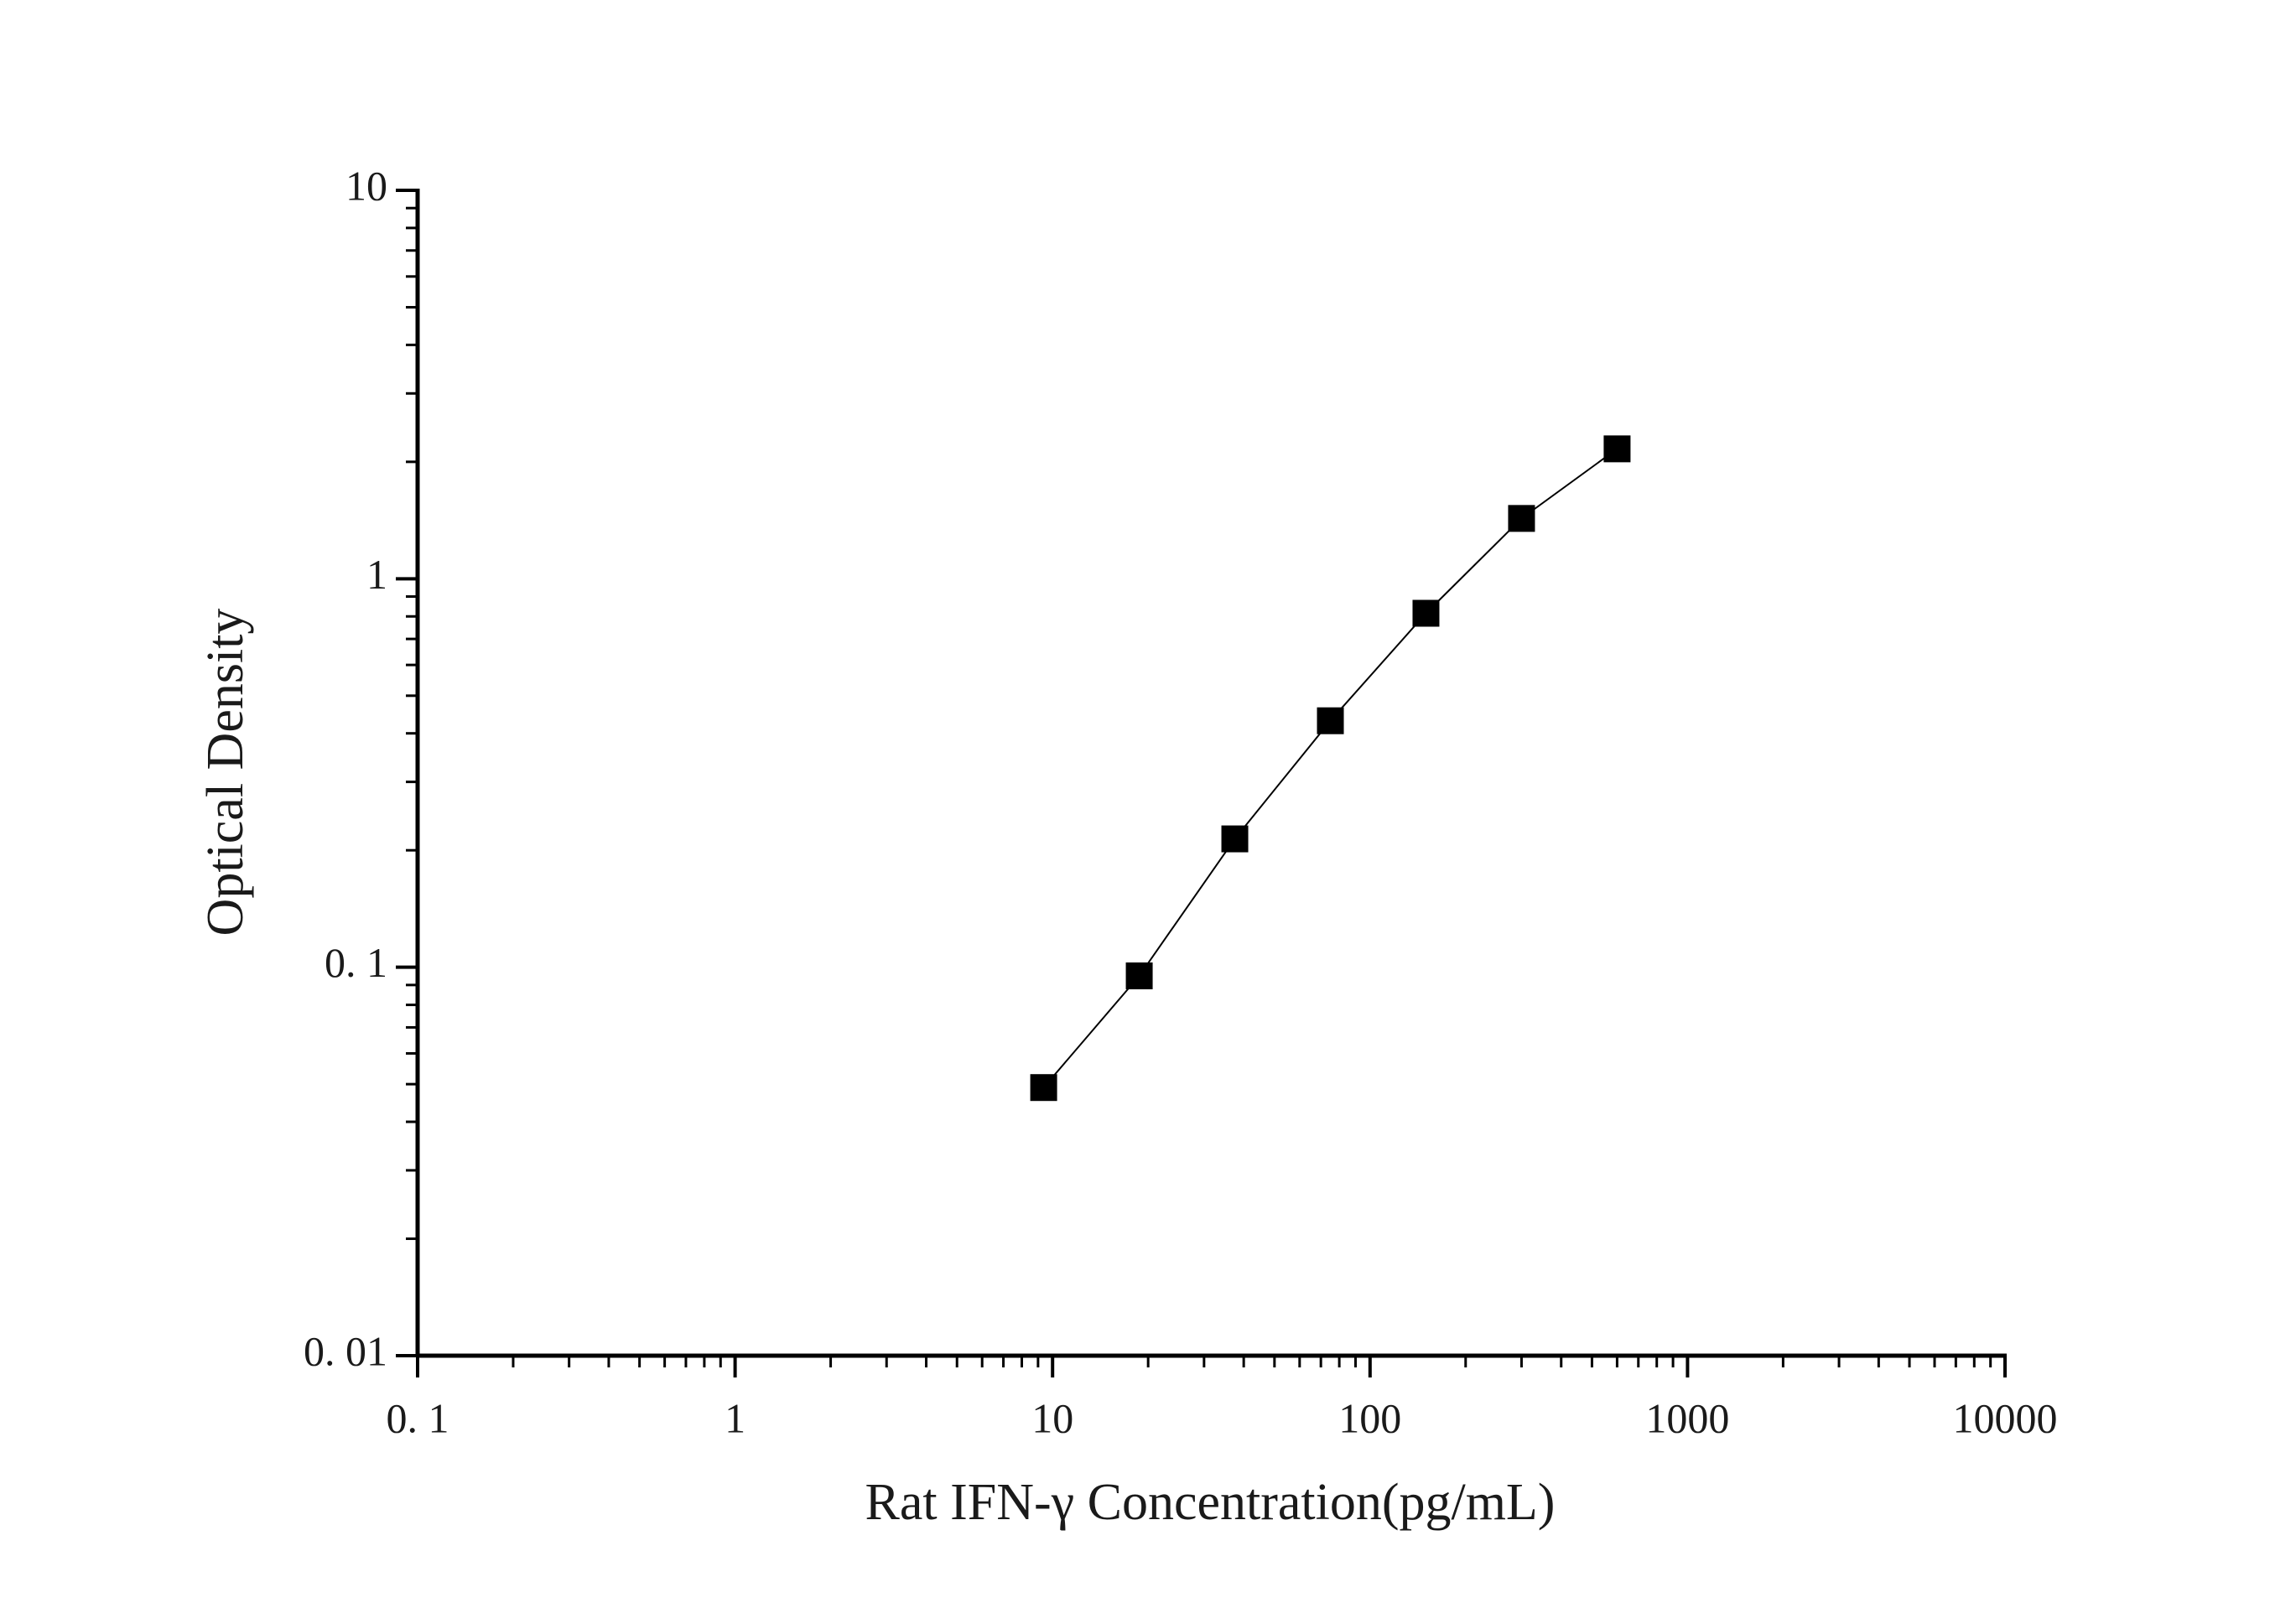 The height and width of the screenshot is (1603, 2296). I want to click on y-tick-label: 10, so click(366, 185).